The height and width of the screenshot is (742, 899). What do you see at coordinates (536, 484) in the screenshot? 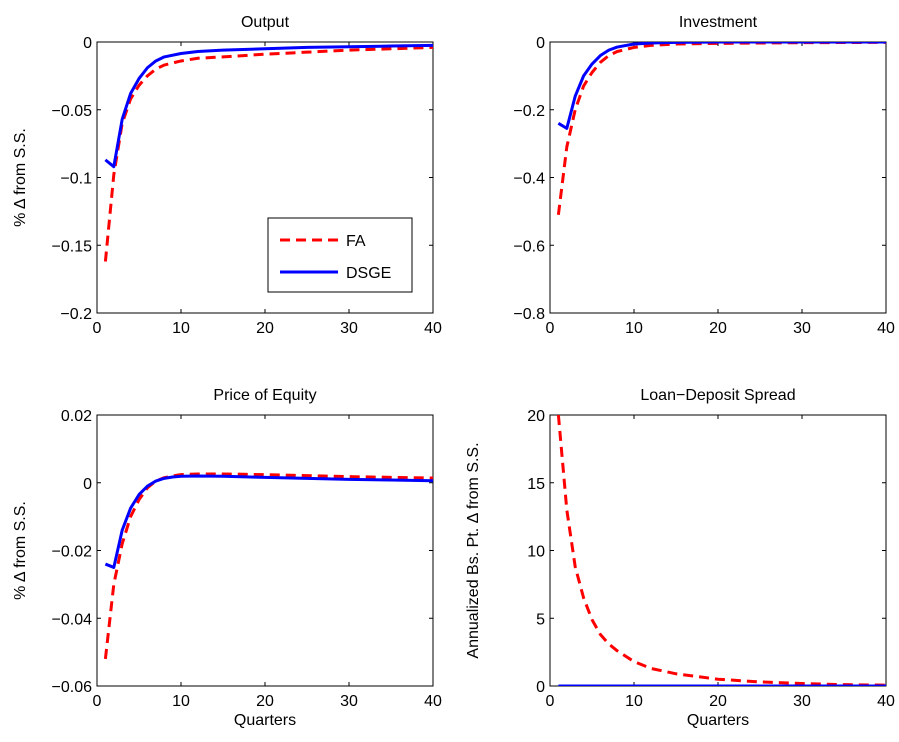
I see `y-tick-label: 15` at bounding box center [536, 484].